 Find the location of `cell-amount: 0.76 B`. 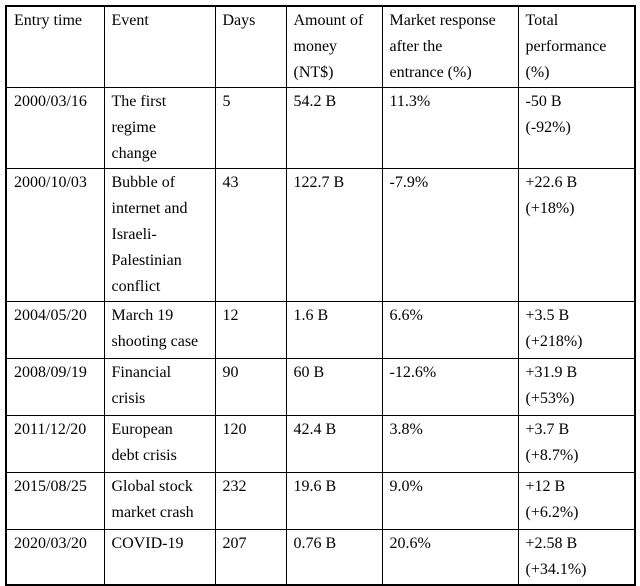

cell-amount: 0.76 B is located at coordinates (334, 557).